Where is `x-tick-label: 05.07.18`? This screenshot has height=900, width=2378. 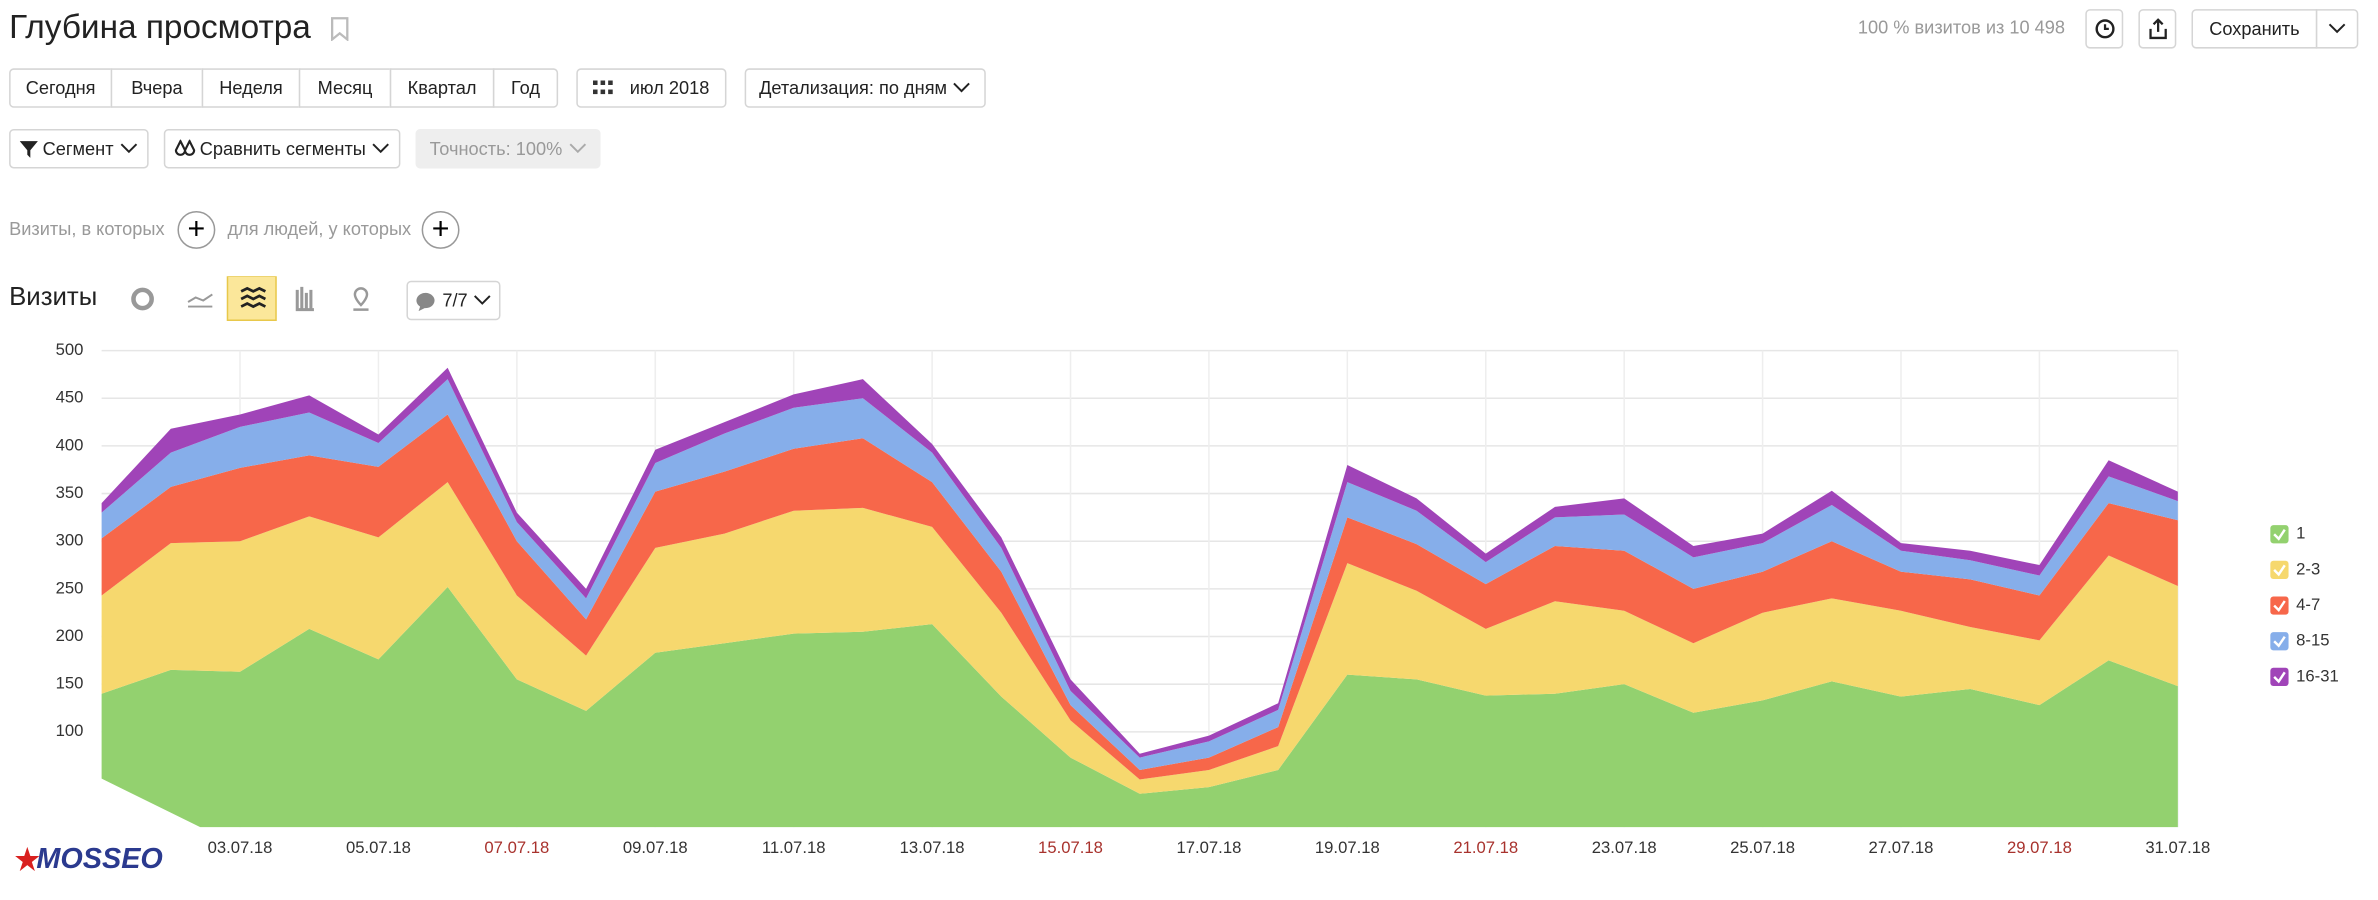 x-tick-label: 05.07.18 is located at coordinates (378, 847).